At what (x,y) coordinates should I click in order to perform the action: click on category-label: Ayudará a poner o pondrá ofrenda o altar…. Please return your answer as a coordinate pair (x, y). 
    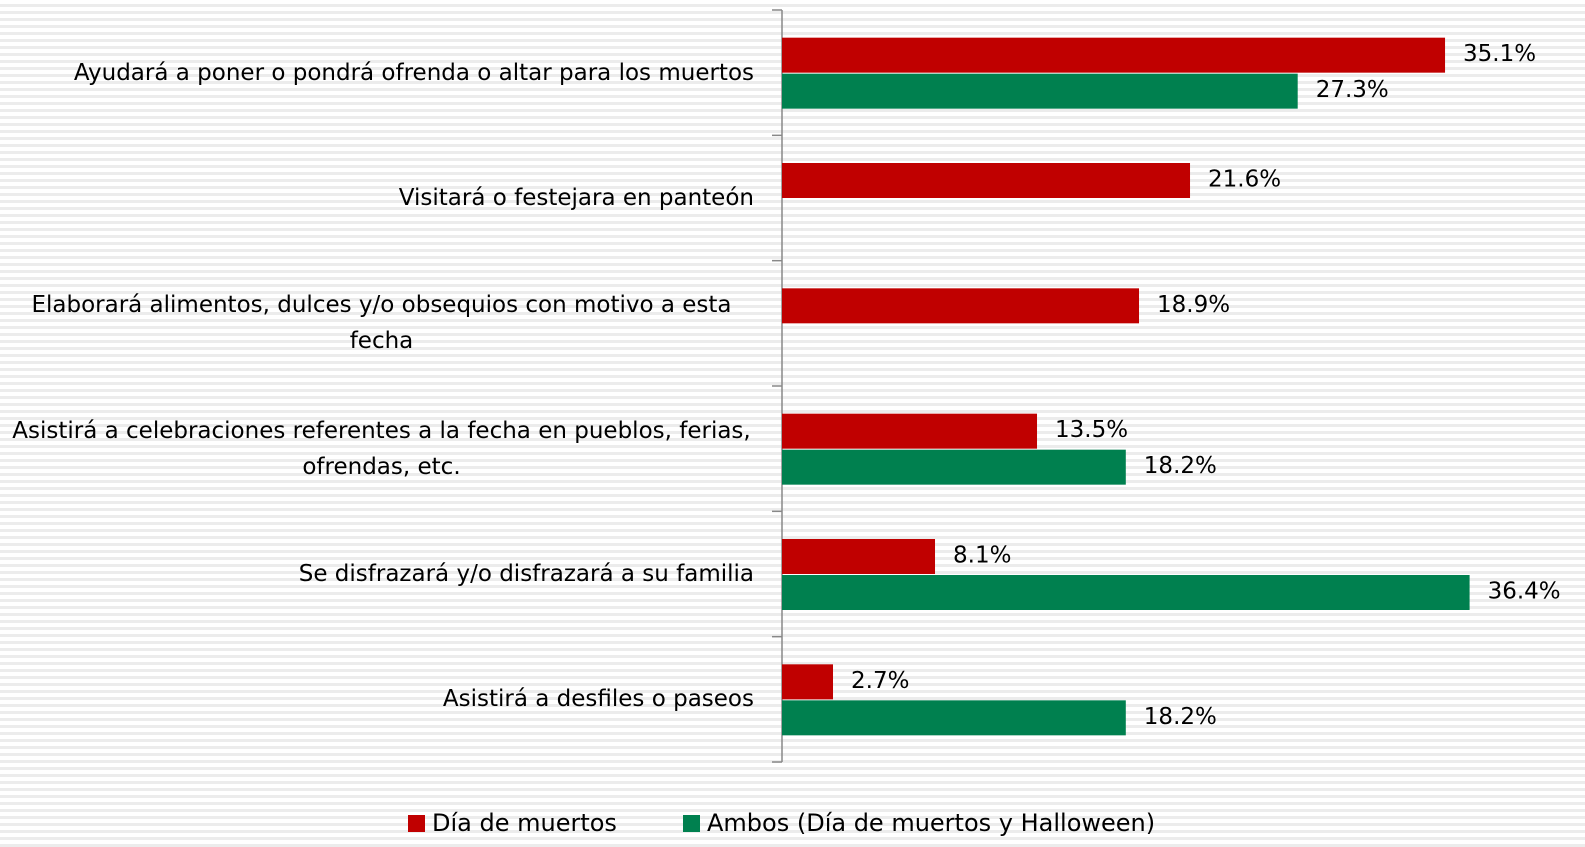
    Looking at the image, I should click on (414, 73).